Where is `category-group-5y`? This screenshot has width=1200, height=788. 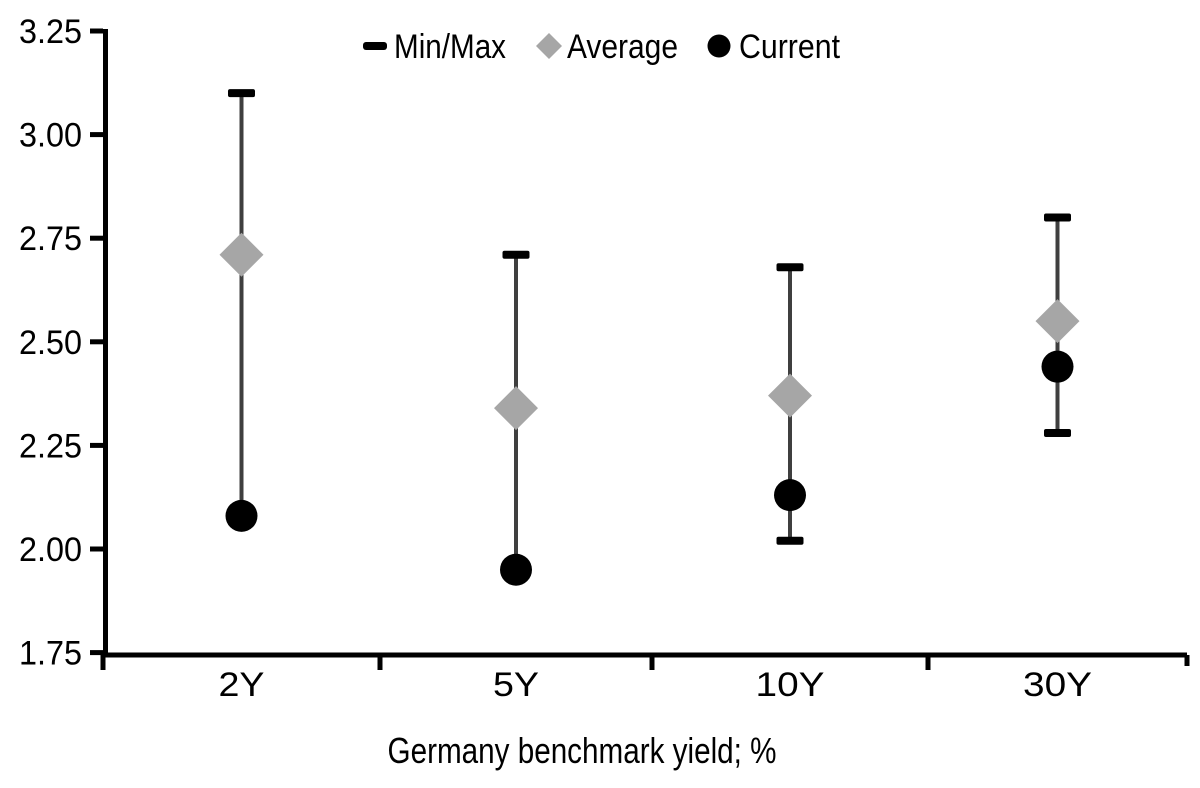
category-group-5y is located at coordinates (516, 418).